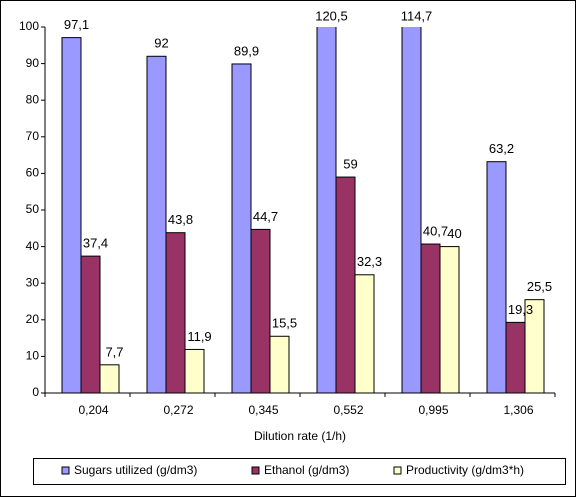 The width and height of the screenshot is (576, 497). Describe the element at coordinates (331, 15) in the screenshot. I see `data-label: 120,5` at that location.